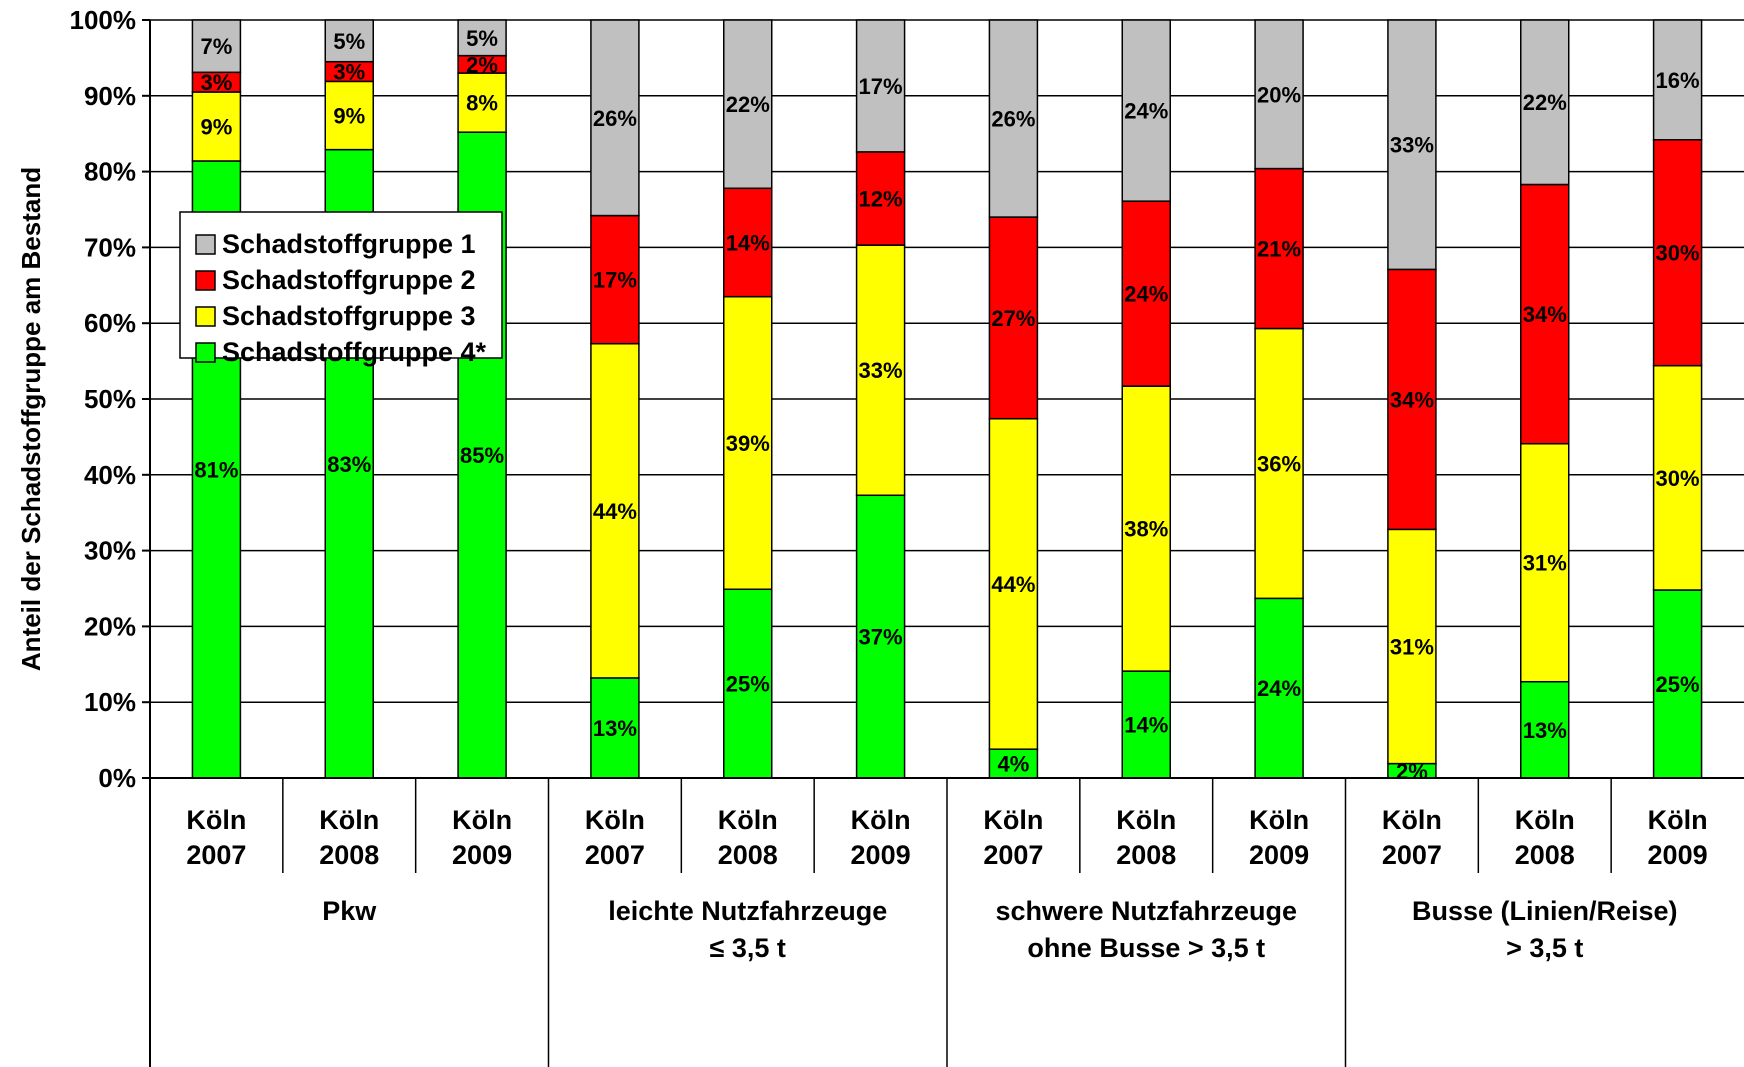  Describe the element at coordinates (110, 323) in the screenshot. I see `y-tick-label: 60%` at that location.